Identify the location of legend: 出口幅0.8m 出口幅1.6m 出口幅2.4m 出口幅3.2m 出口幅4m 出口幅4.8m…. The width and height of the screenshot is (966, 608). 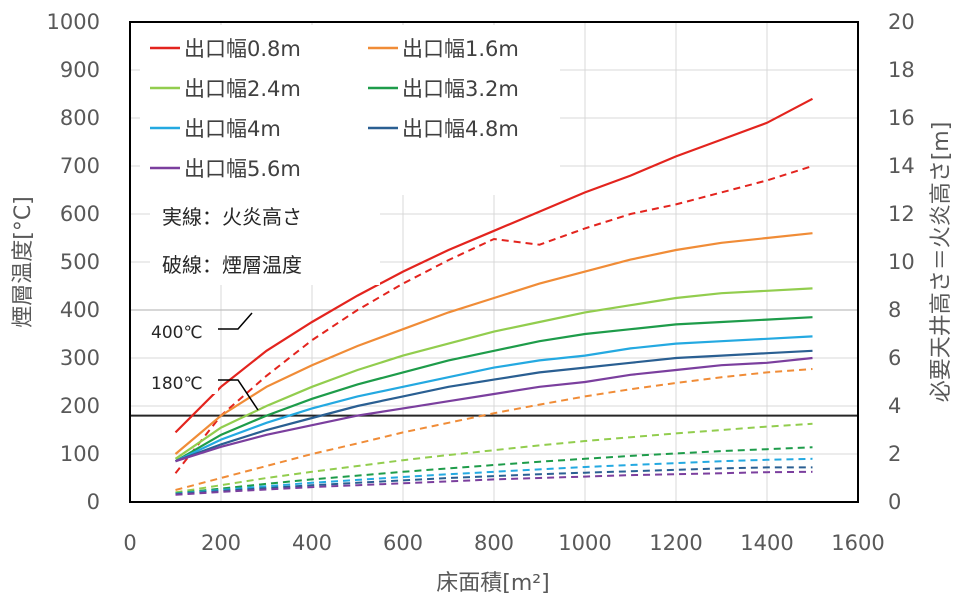
(334, 109).